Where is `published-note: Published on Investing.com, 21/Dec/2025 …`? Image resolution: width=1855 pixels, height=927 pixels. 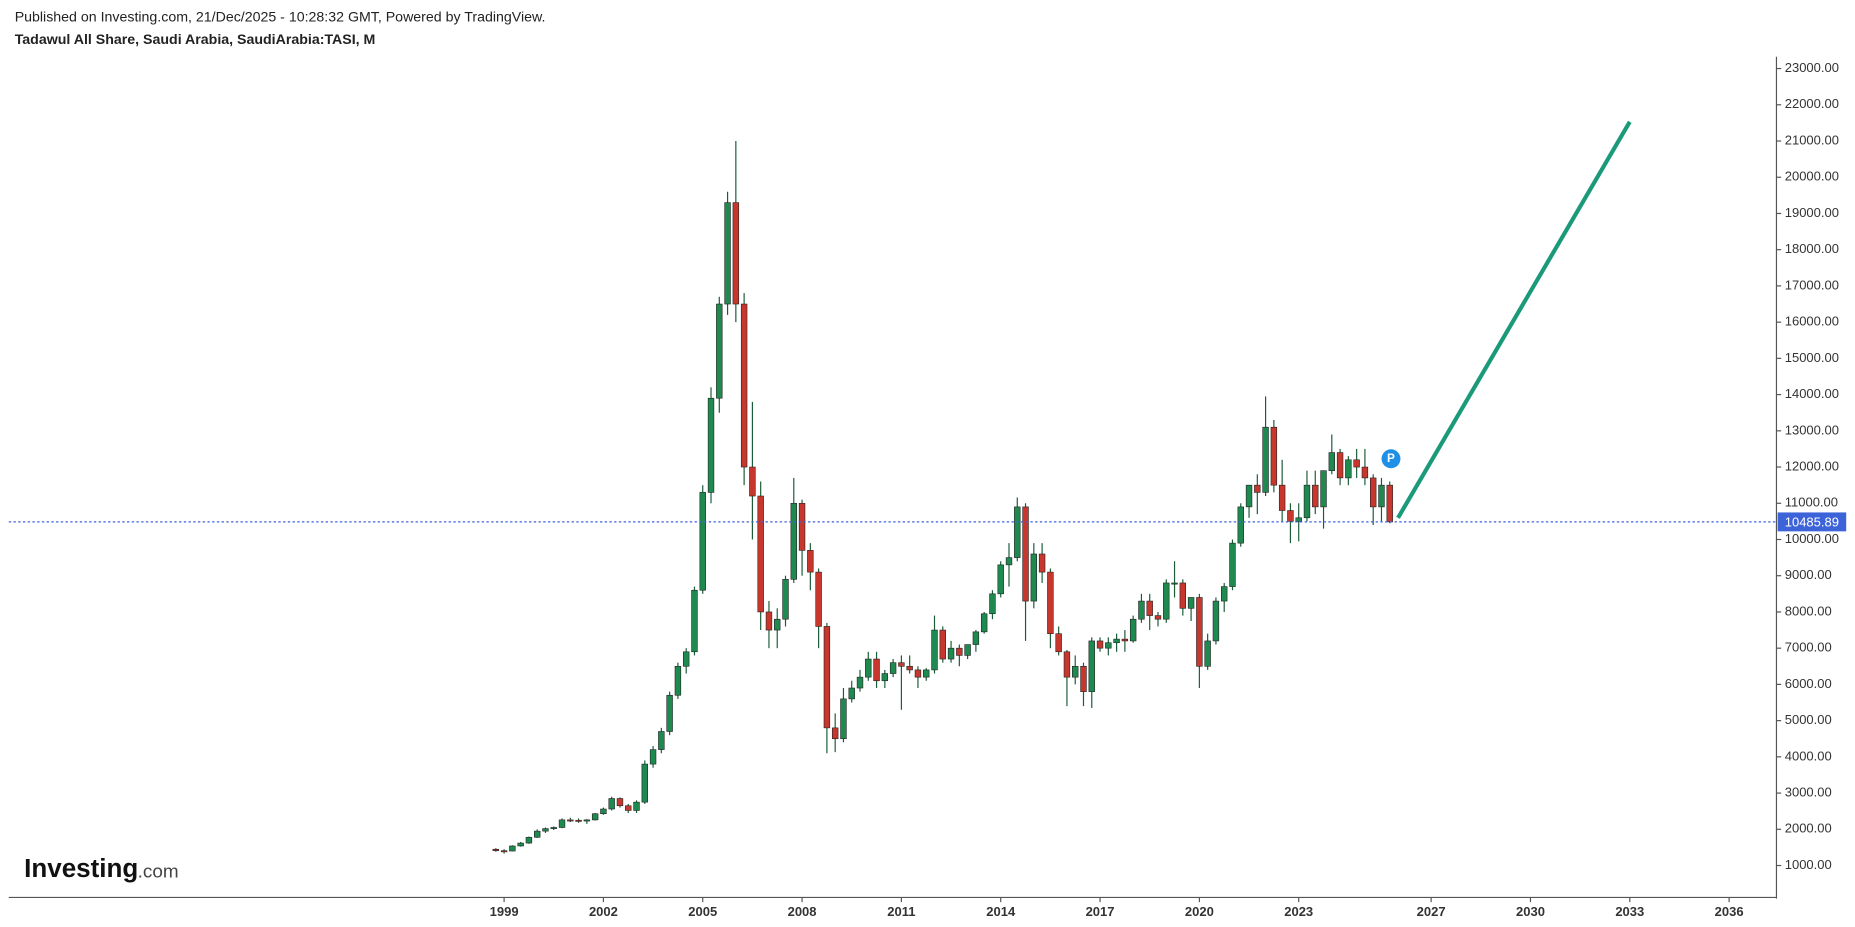
published-note: Published on Investing.com, 21/Dec/2025 … is located at coordinates (280, 17).